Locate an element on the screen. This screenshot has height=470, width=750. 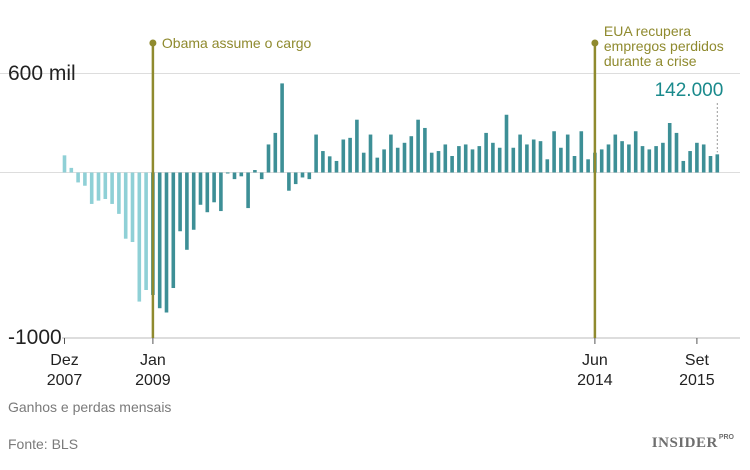
source-note: Fonte: BLS is located at coordinates (43, 444).